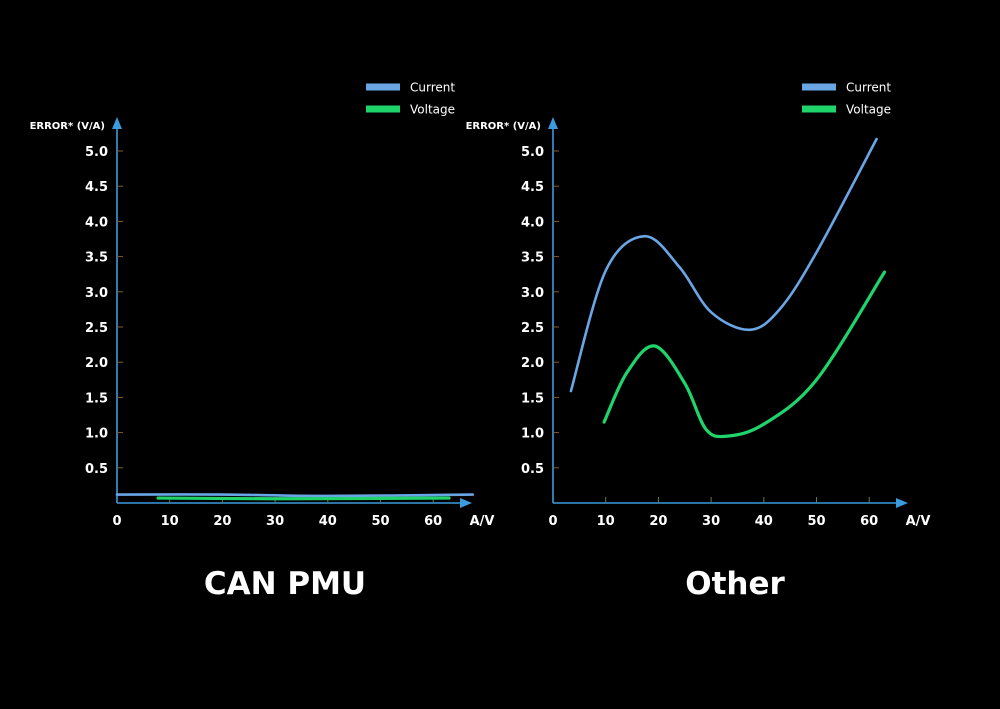 The width and height of the screenshot is (1000, 709). Describe the element at coordinates (735, 584) in the screenshot. I see `chart-title-other: Other` at that location.